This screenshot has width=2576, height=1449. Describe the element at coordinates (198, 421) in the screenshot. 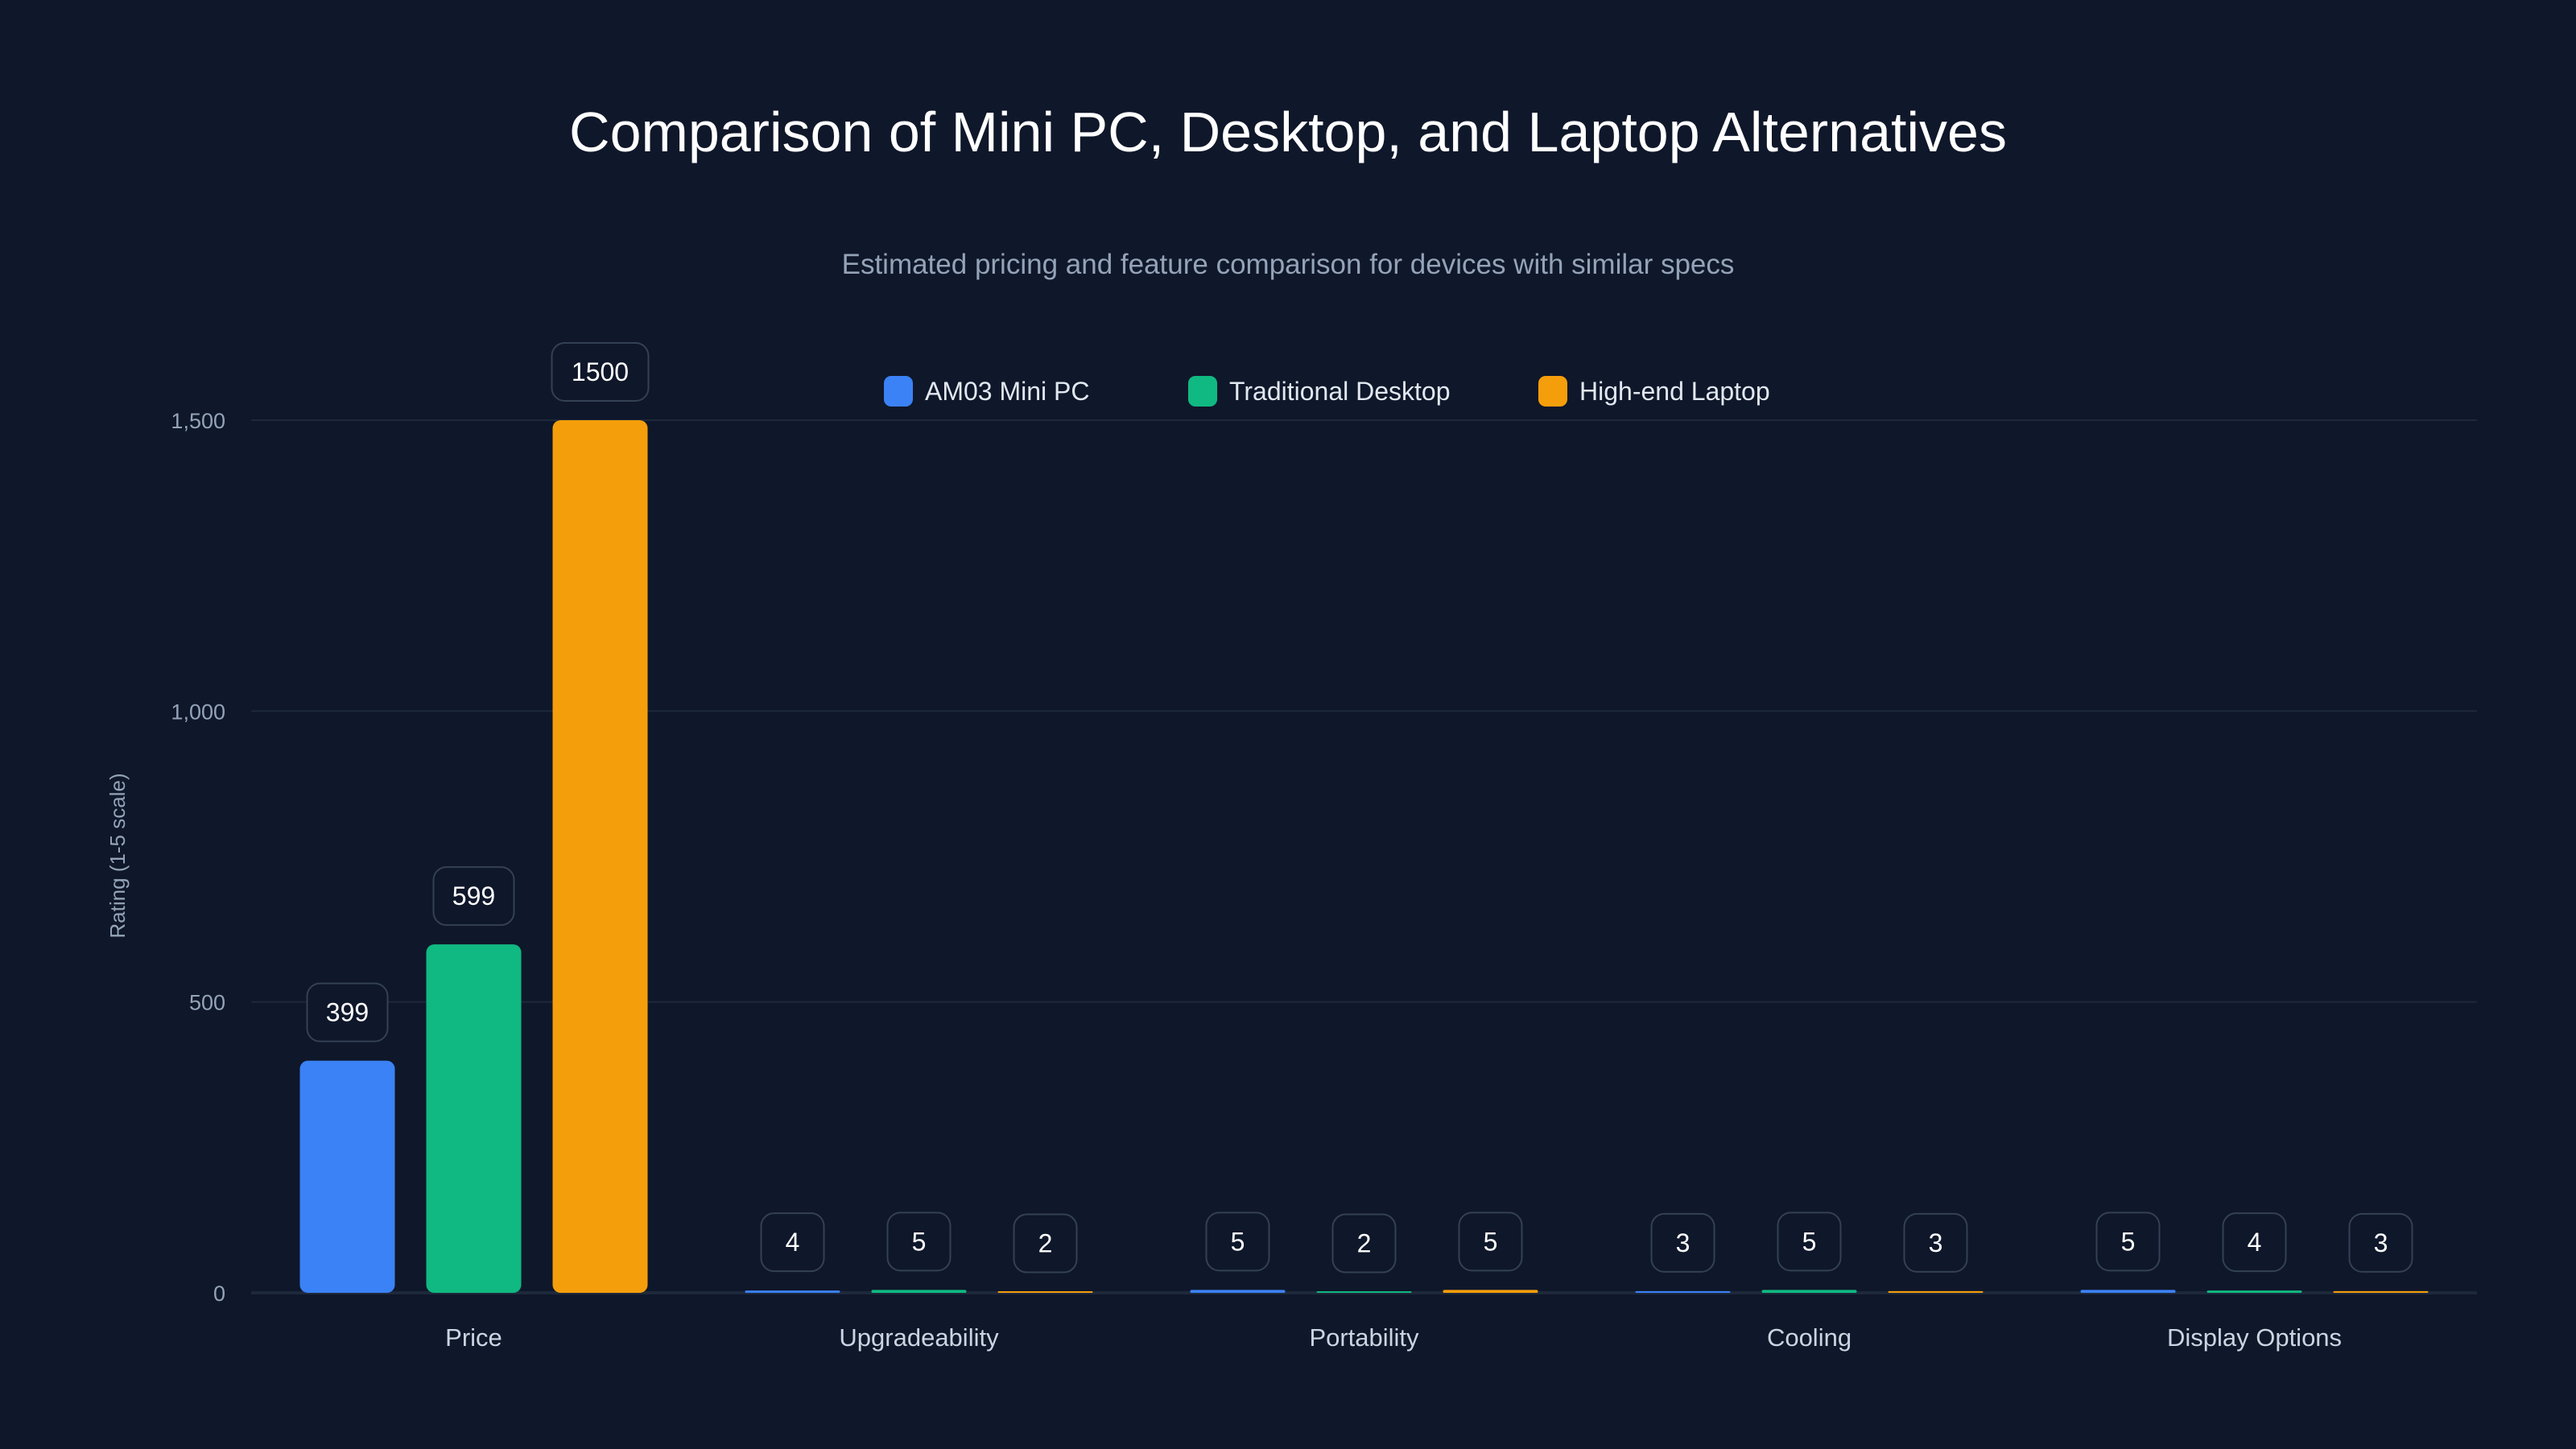

I see `y-tick-label: 1,500` at that location.